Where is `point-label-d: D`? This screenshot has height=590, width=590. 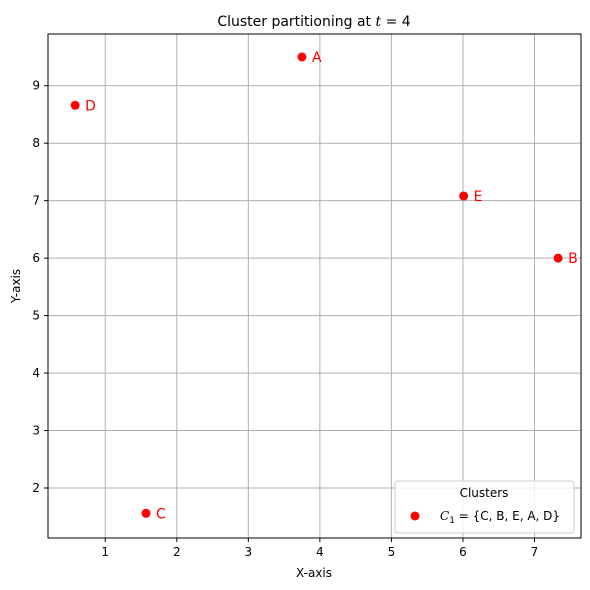 point-label-d: D is located at coordinates (90, 106).